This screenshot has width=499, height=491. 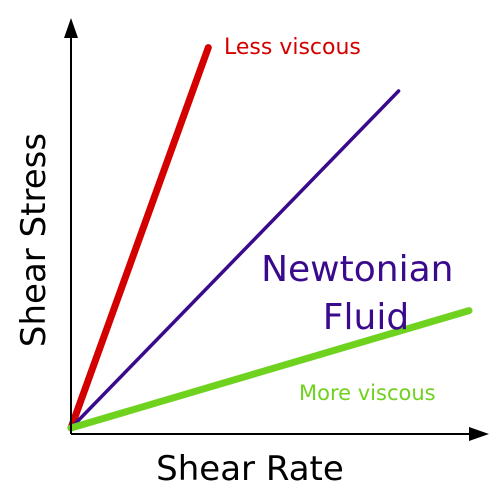 What do you see at coordinates (292, 47) in the screenshot?
I see `less-viscous-label: Less viscous` at bounding box center [292, 47].